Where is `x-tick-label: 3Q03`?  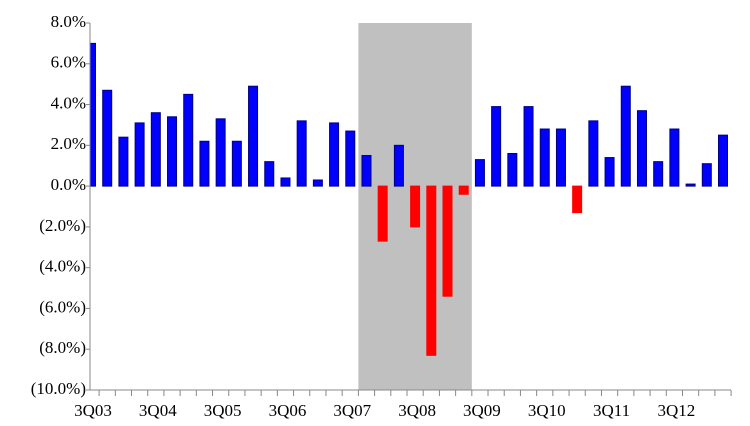 x-tick-label: 3Q03 is located at coordinates (93, 410).